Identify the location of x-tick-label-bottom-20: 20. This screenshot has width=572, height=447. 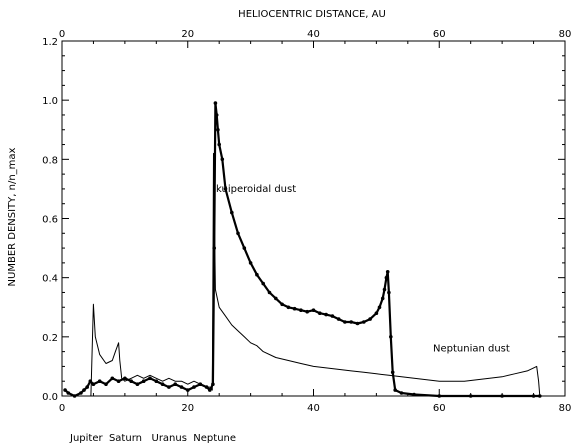
(187, 408).